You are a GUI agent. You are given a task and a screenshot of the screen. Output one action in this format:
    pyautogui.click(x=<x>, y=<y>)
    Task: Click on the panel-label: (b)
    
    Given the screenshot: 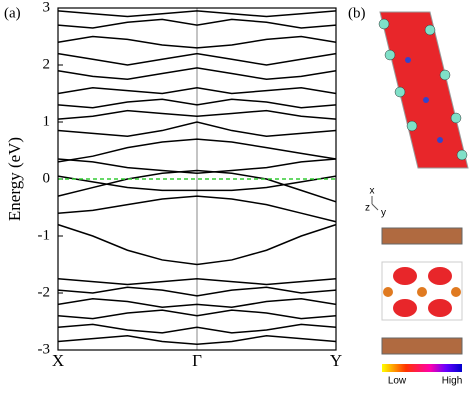 What is the action you would take?
    pyautogui.click(x=357, y=13)
    